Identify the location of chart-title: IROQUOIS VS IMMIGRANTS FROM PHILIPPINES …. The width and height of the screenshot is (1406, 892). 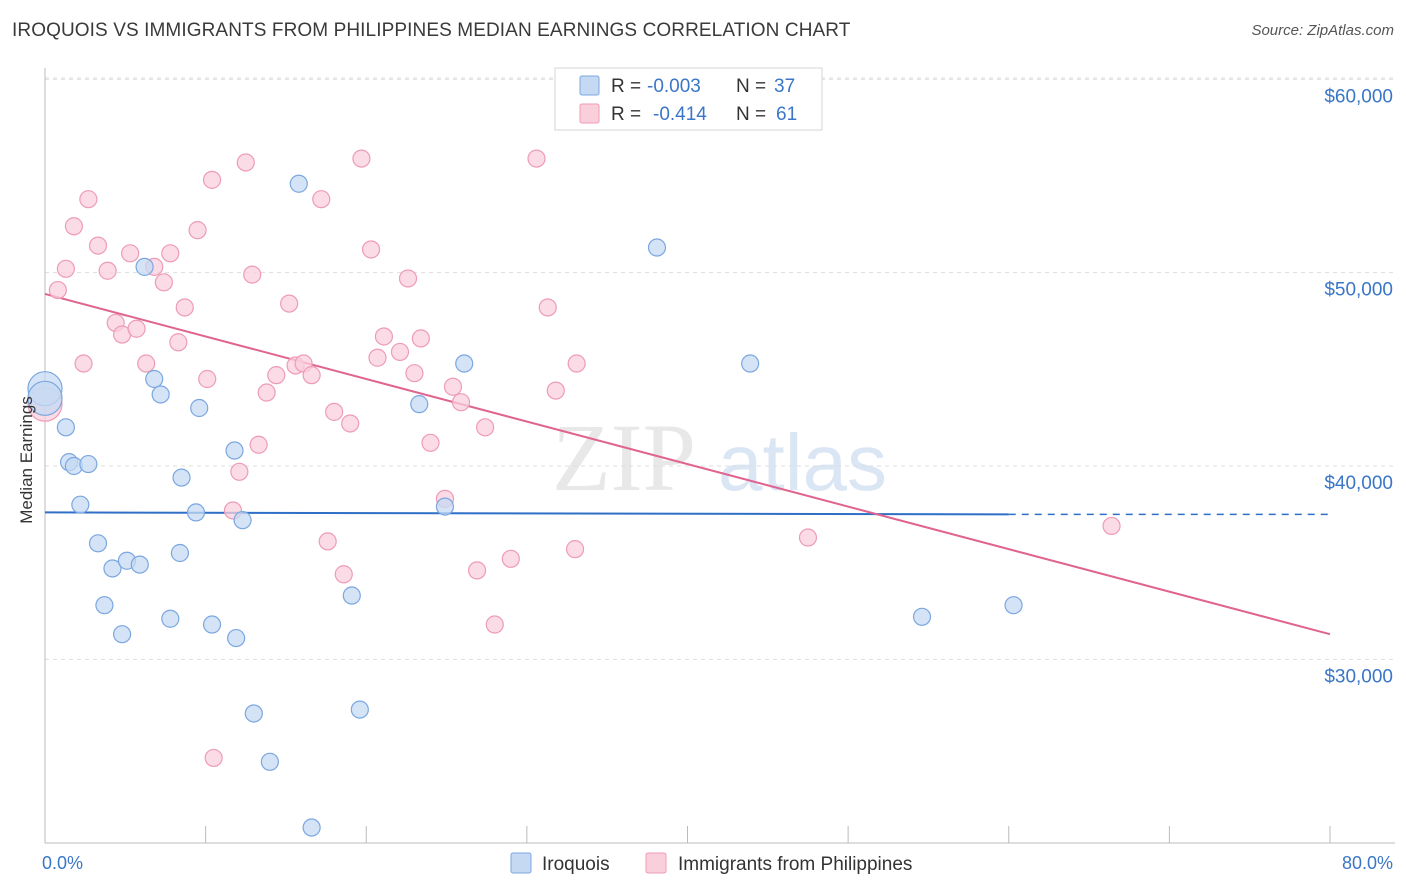
(431, 30).